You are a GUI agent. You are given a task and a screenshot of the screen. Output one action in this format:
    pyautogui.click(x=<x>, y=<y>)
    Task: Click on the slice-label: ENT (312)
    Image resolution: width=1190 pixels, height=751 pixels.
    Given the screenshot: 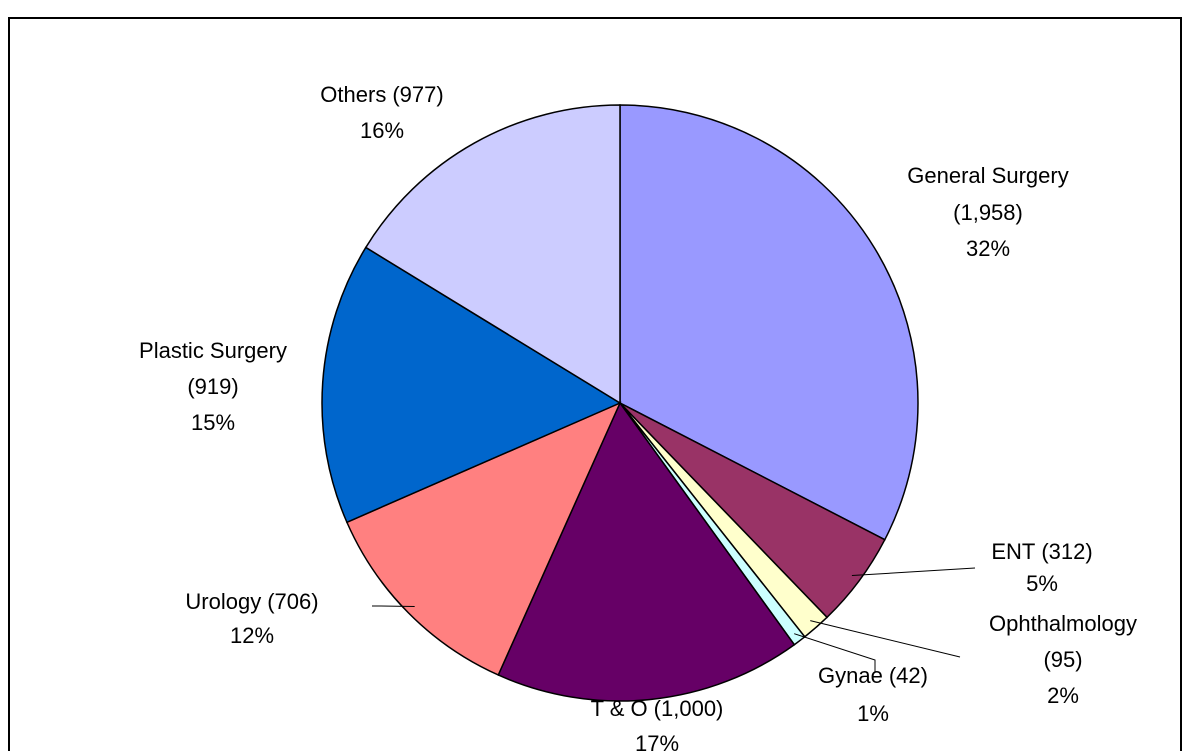 What is the action you would take?
    pyautogui.click(x=1041, y=551)
    